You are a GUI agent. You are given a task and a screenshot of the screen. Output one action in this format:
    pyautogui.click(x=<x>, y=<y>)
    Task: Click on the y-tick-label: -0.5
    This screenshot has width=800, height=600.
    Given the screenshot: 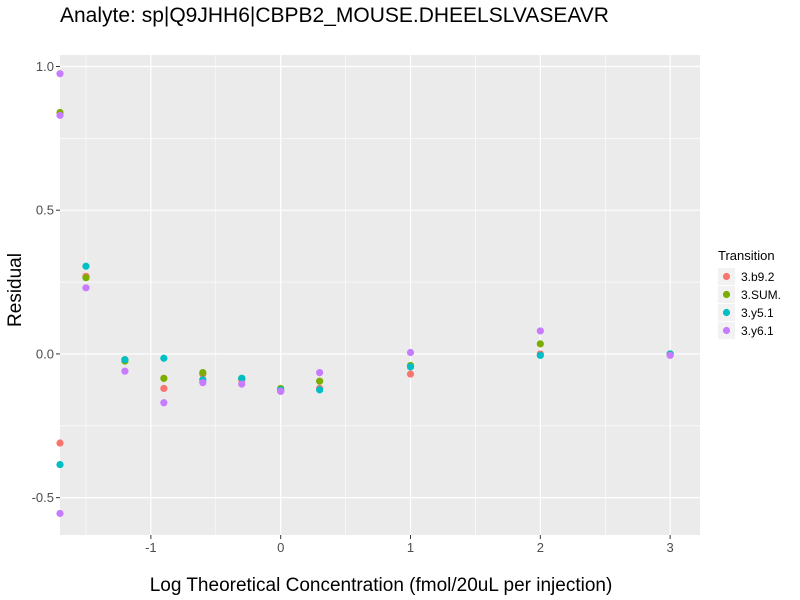 What is the action you would take?
    pyautogui.click(x=43, y=497)
    